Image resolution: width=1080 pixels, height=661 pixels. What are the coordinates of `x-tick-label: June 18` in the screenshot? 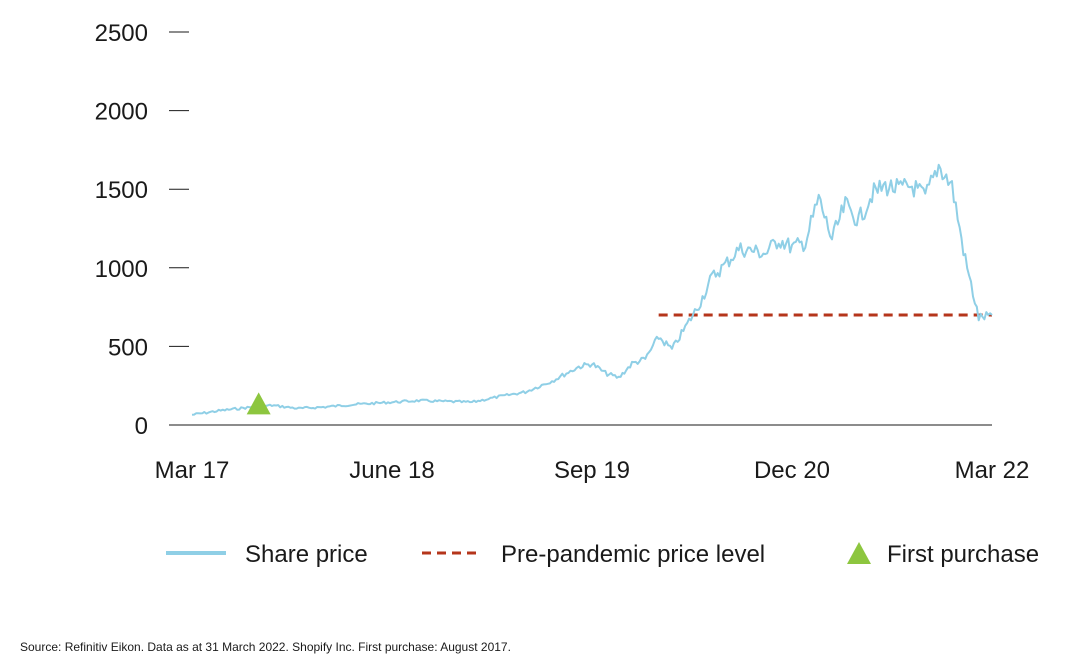 It's located at (391, 470).